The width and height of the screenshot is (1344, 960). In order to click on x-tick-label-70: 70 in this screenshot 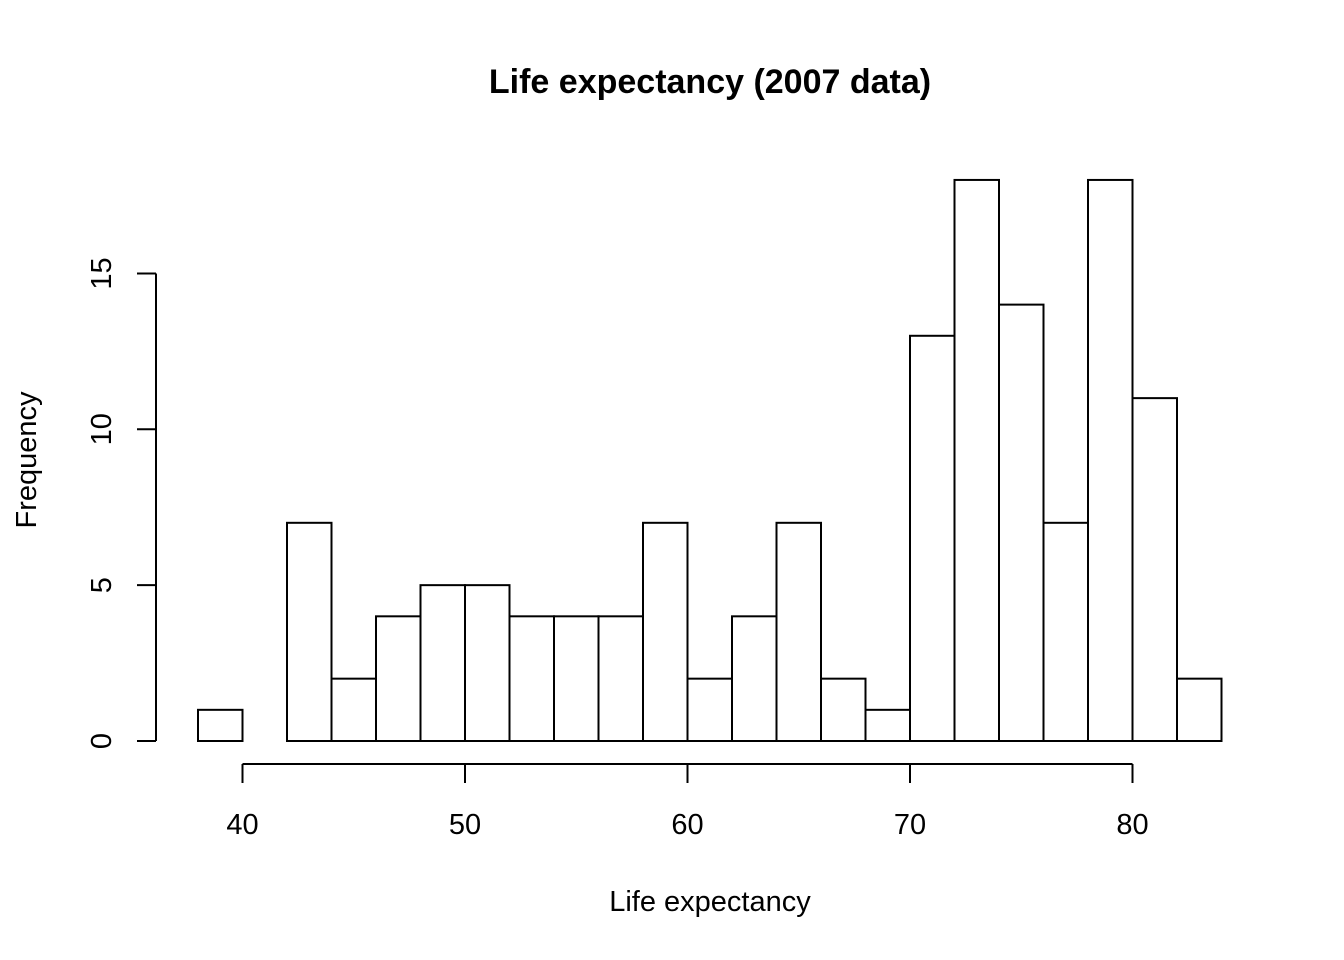, I will do `click(910, 825)`.